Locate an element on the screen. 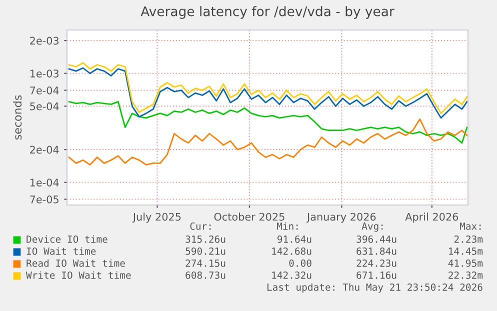 Image resolution: width=497 pixels, height=311 pixels. text: 396.44u is located at coordinates (376, 239).